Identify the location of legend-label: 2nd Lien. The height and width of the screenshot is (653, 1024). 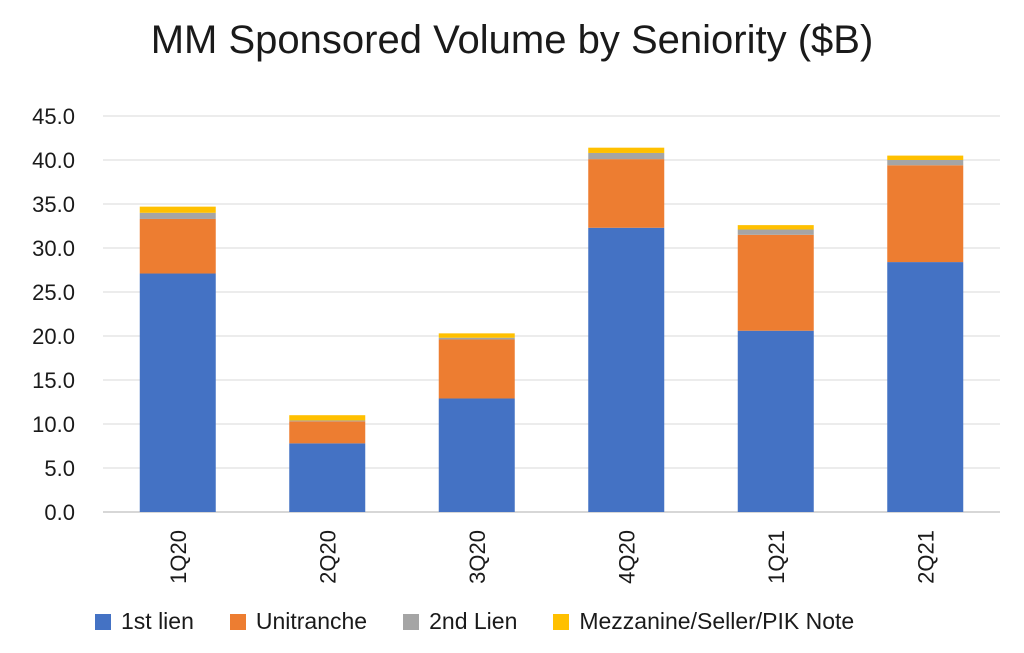
(473, 621).